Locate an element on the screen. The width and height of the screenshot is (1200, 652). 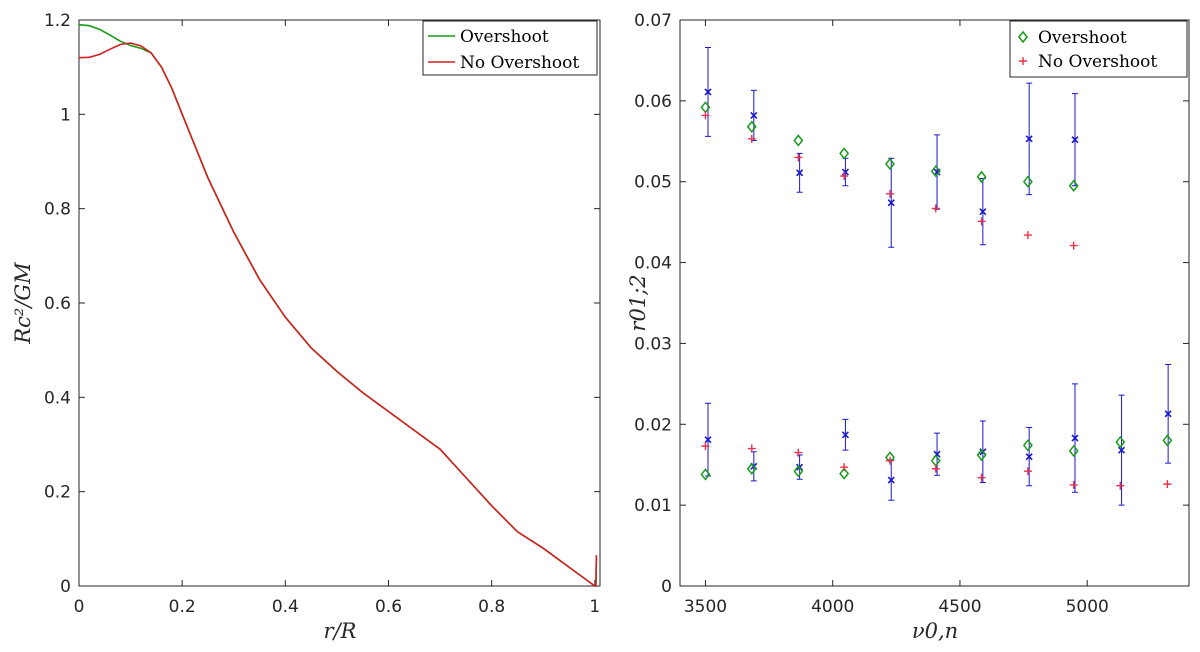
right-x-tick-label: 5000 is located at coordinates (1087, 607).